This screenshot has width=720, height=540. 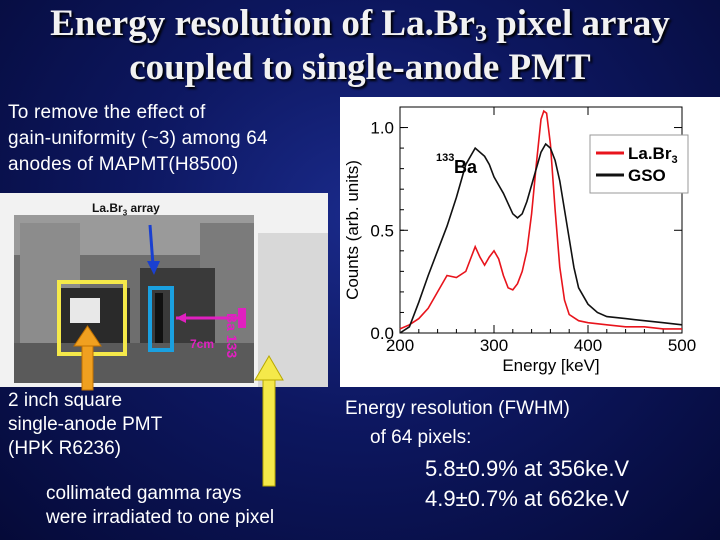 What do you see at coordinates (445, 158) in the screenshot?
I see `annotation-mass-number: 133` at bounding box center [445, 158].